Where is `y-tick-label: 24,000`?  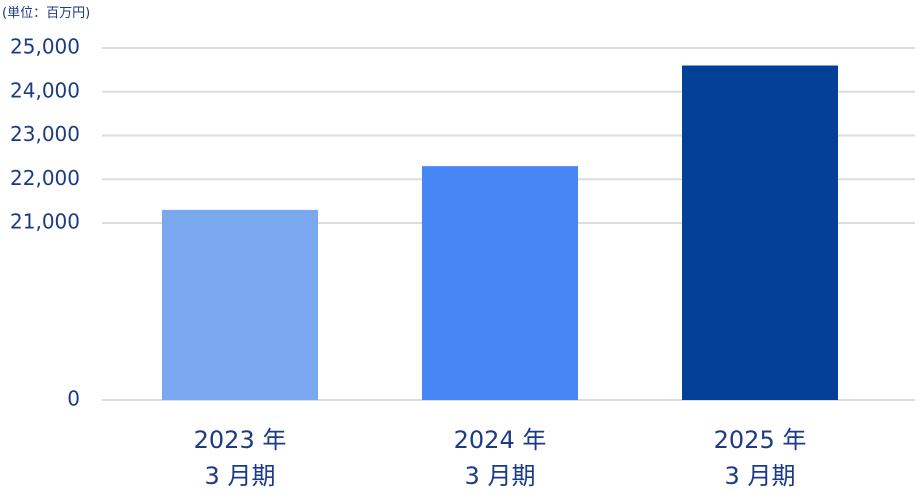
y-tick-label: 24,000 is located at coordinates (45, 90).